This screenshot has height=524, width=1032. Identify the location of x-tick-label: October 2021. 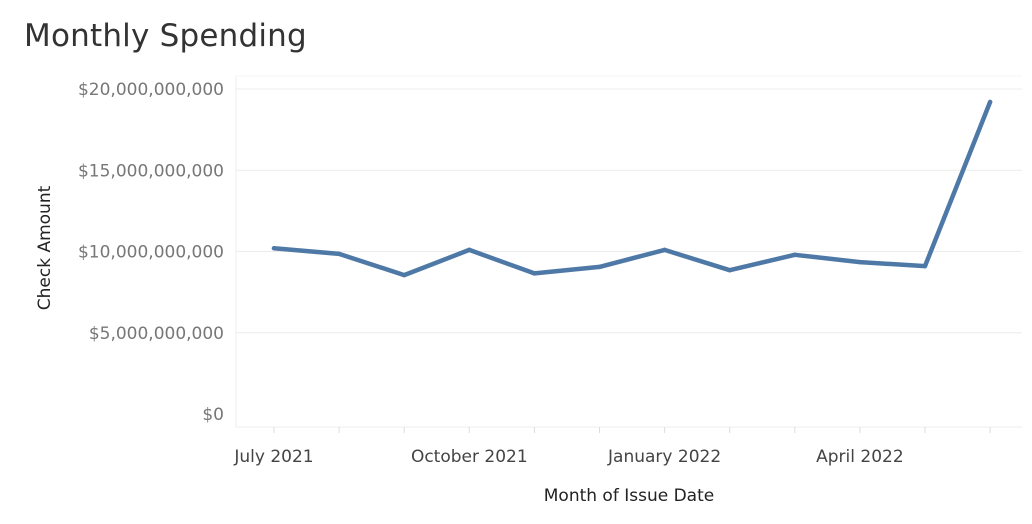
(469, 457).